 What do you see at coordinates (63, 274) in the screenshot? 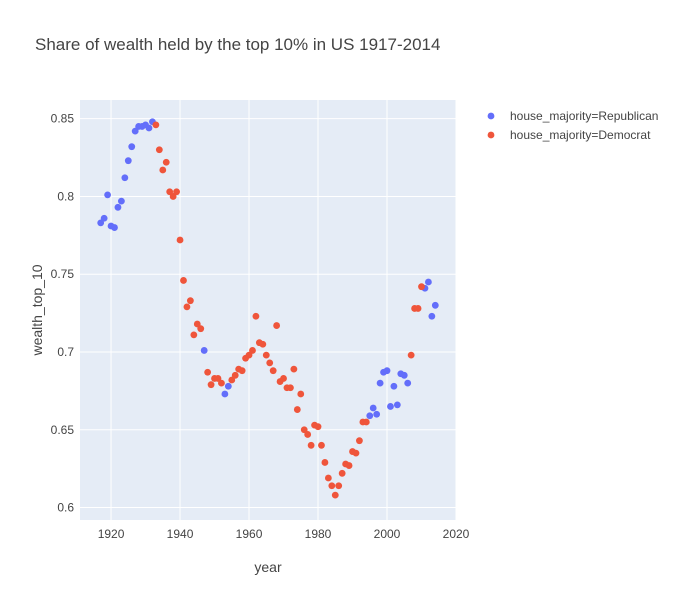
I see `y-tick-label: 0.75` at bounding box center [63, 274].